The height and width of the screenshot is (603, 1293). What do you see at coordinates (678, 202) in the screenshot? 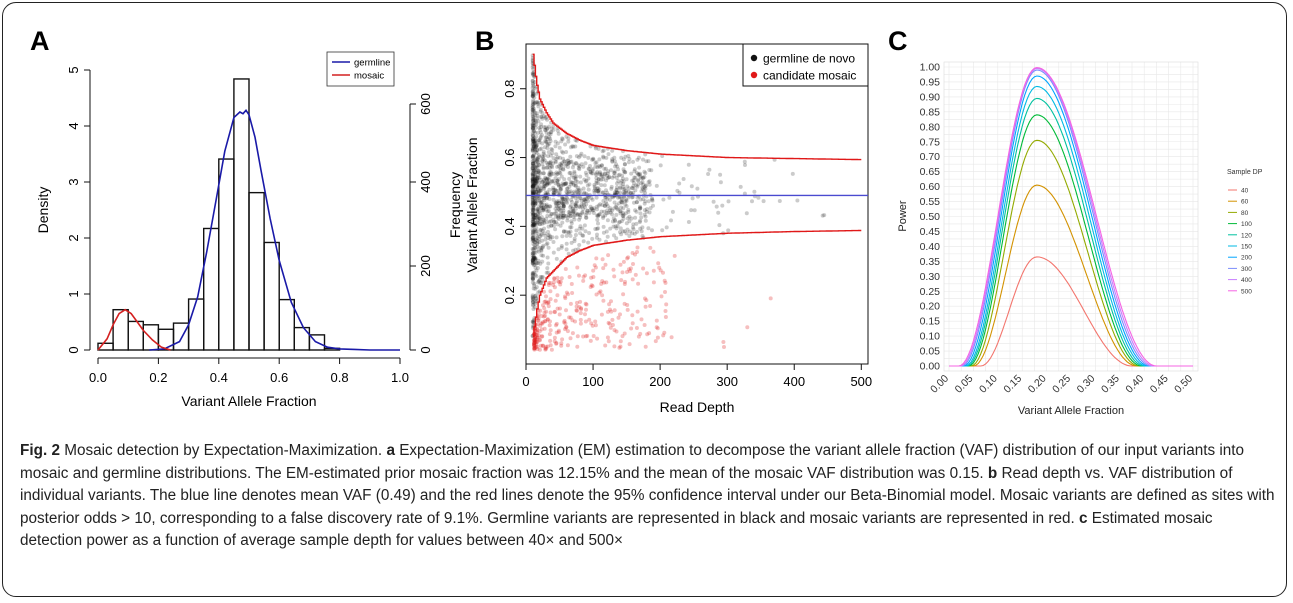
I see `scatter-points` at bounding box center [678, 202].